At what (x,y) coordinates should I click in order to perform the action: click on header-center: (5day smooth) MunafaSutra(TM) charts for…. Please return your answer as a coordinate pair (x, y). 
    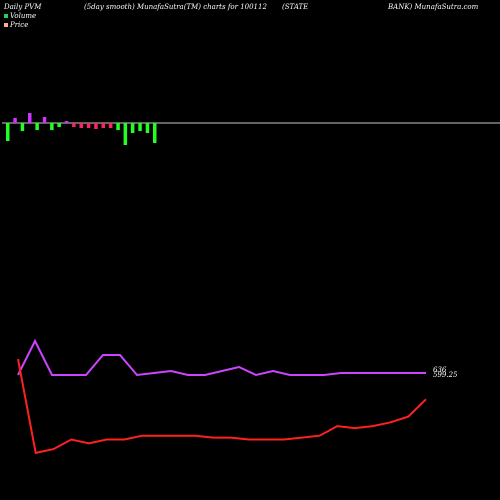
    Looking at the image, I should click on (175, 7).